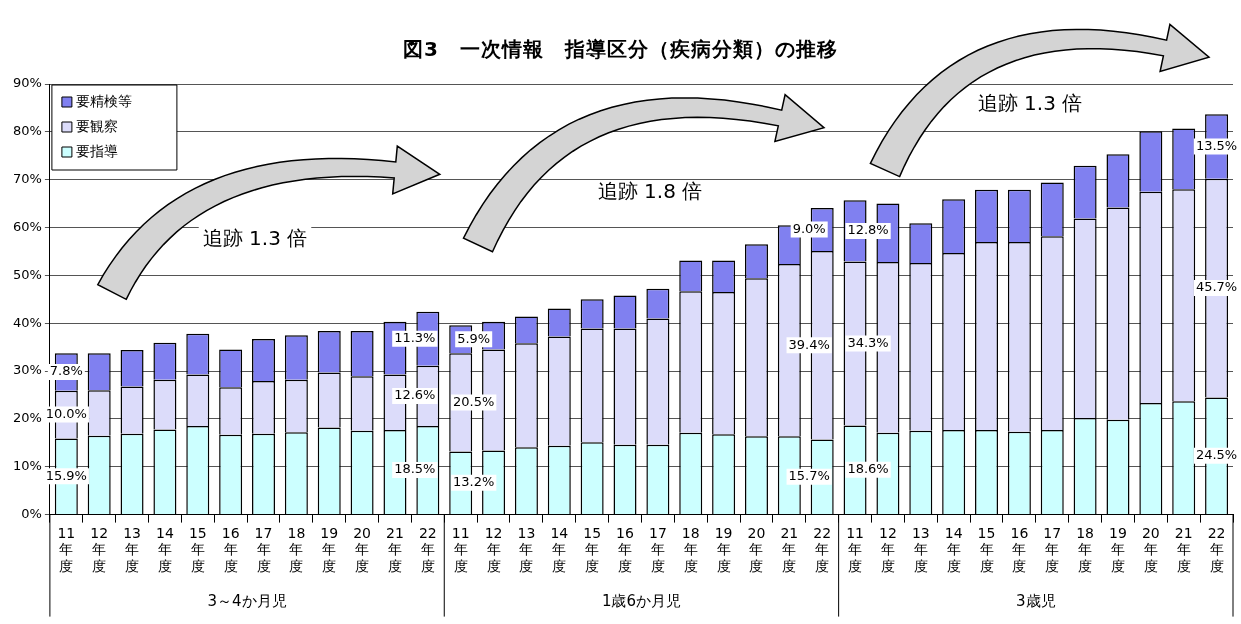  What do you see at coordinates (103, 100) in the screenshot?
I see `legend-label: 要精検等` at bounding box center [103, 100].